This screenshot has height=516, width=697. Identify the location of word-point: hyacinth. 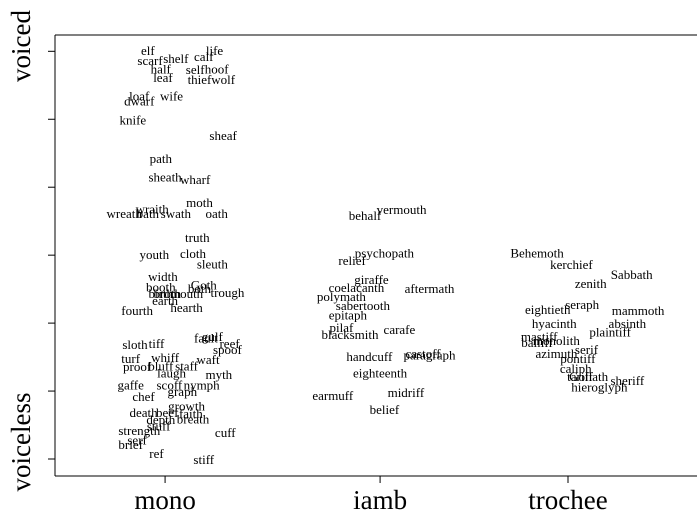
(554, 323).